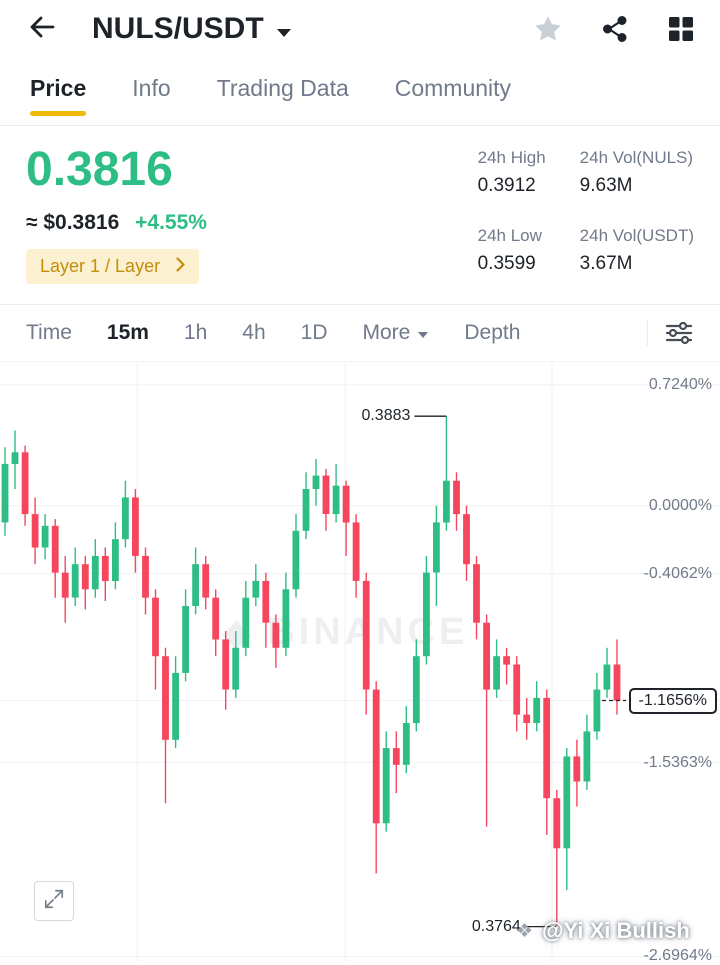 This screenshot has width=720, height=965. What do you see at coordinates (606, 185) in the screenshot?
I see `stat-value: 9.63M` at bounding box center [606, 185].